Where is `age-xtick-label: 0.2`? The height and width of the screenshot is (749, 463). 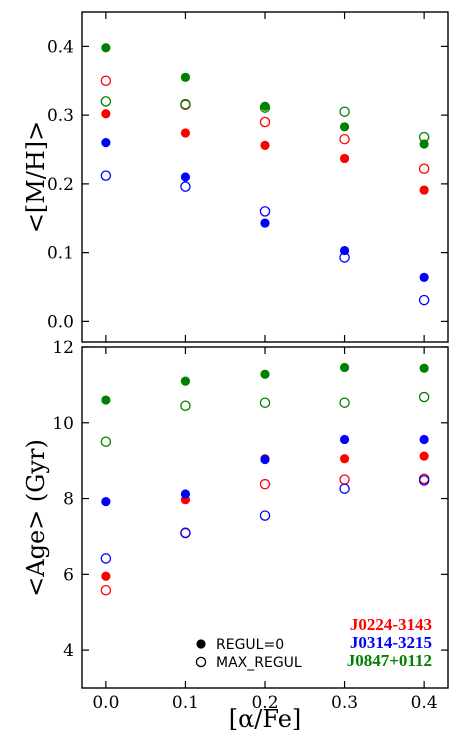
age-xtick-label: 0.2 is located at coordinates (264, 703).